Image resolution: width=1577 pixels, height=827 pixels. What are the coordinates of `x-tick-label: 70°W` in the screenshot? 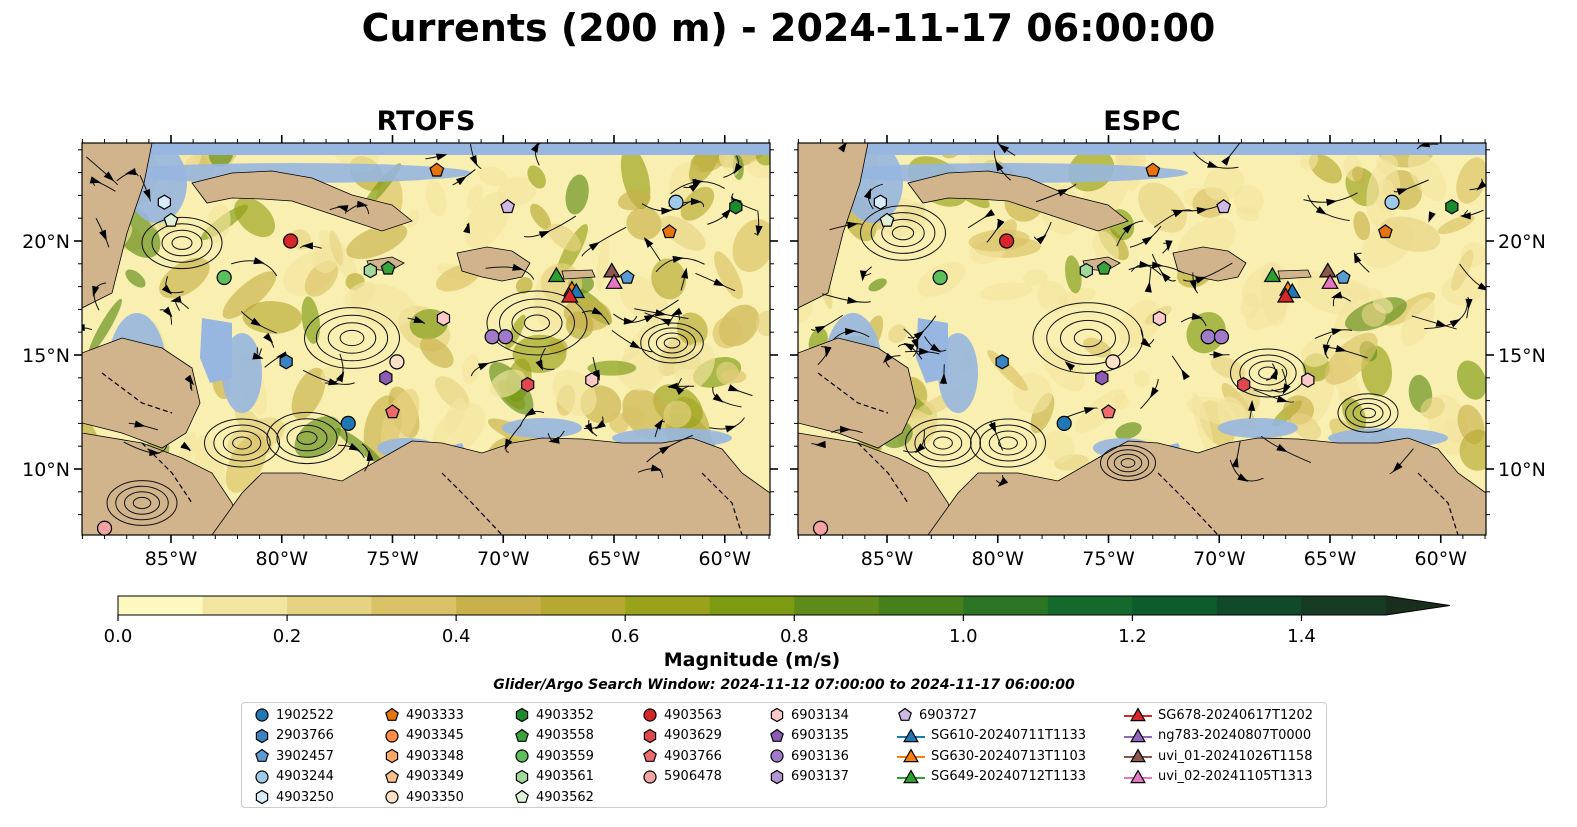 It's located at (503, 559).